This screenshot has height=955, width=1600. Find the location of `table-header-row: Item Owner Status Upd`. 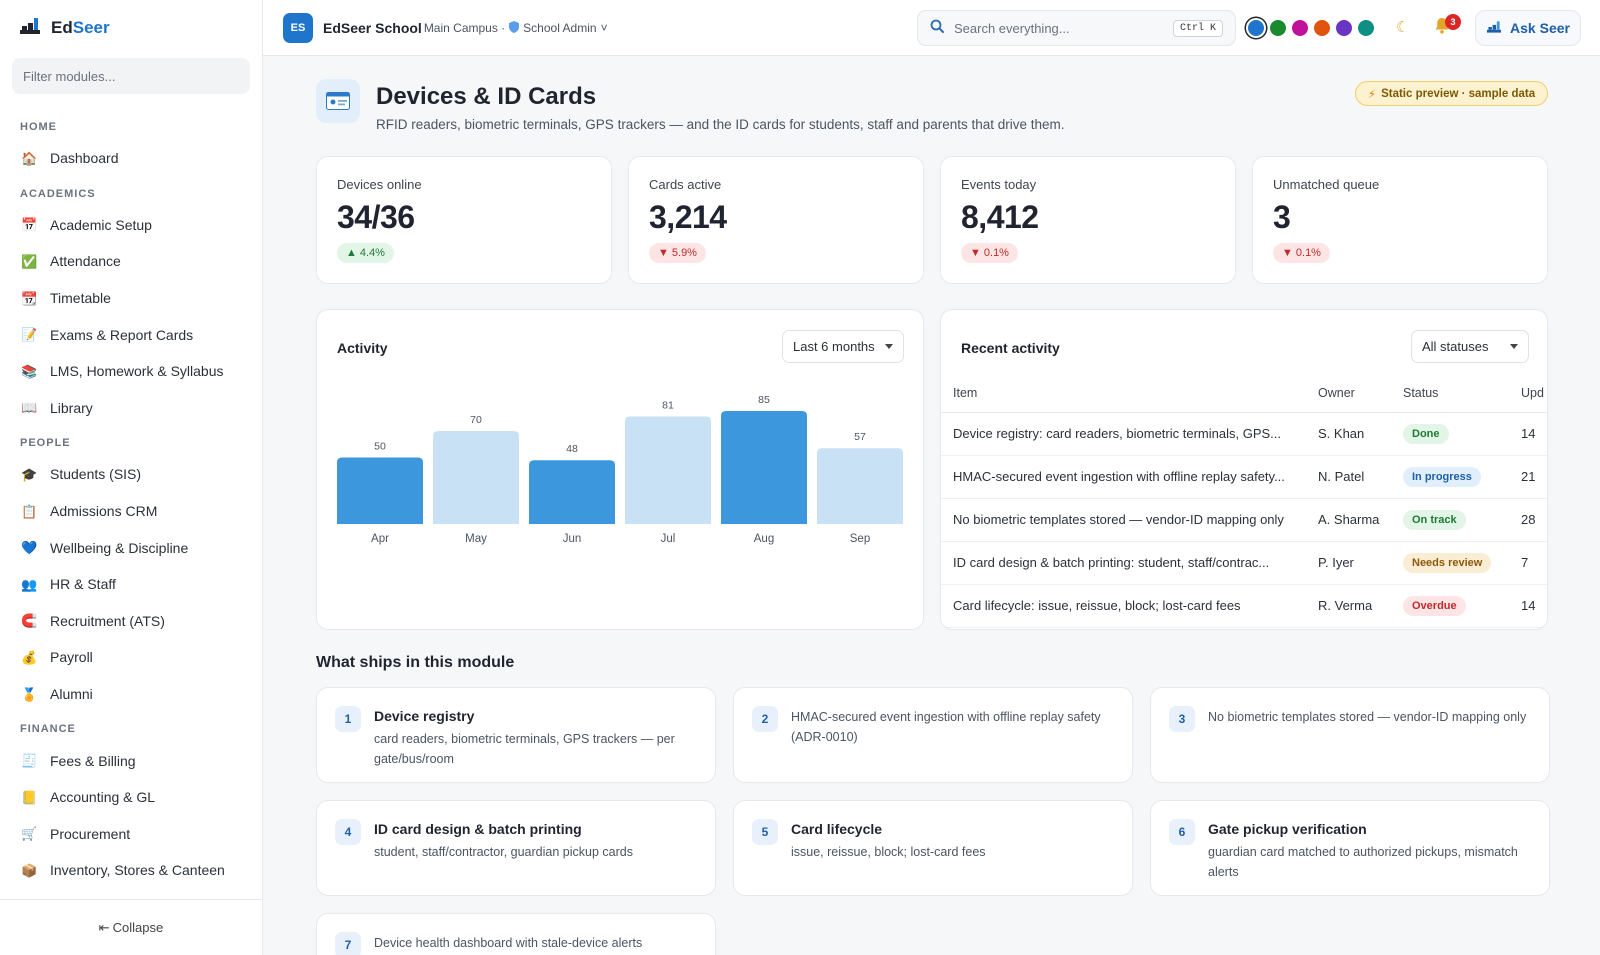

table-header-row: Item Owner Status Upd is located at coordinates (1244, 393).